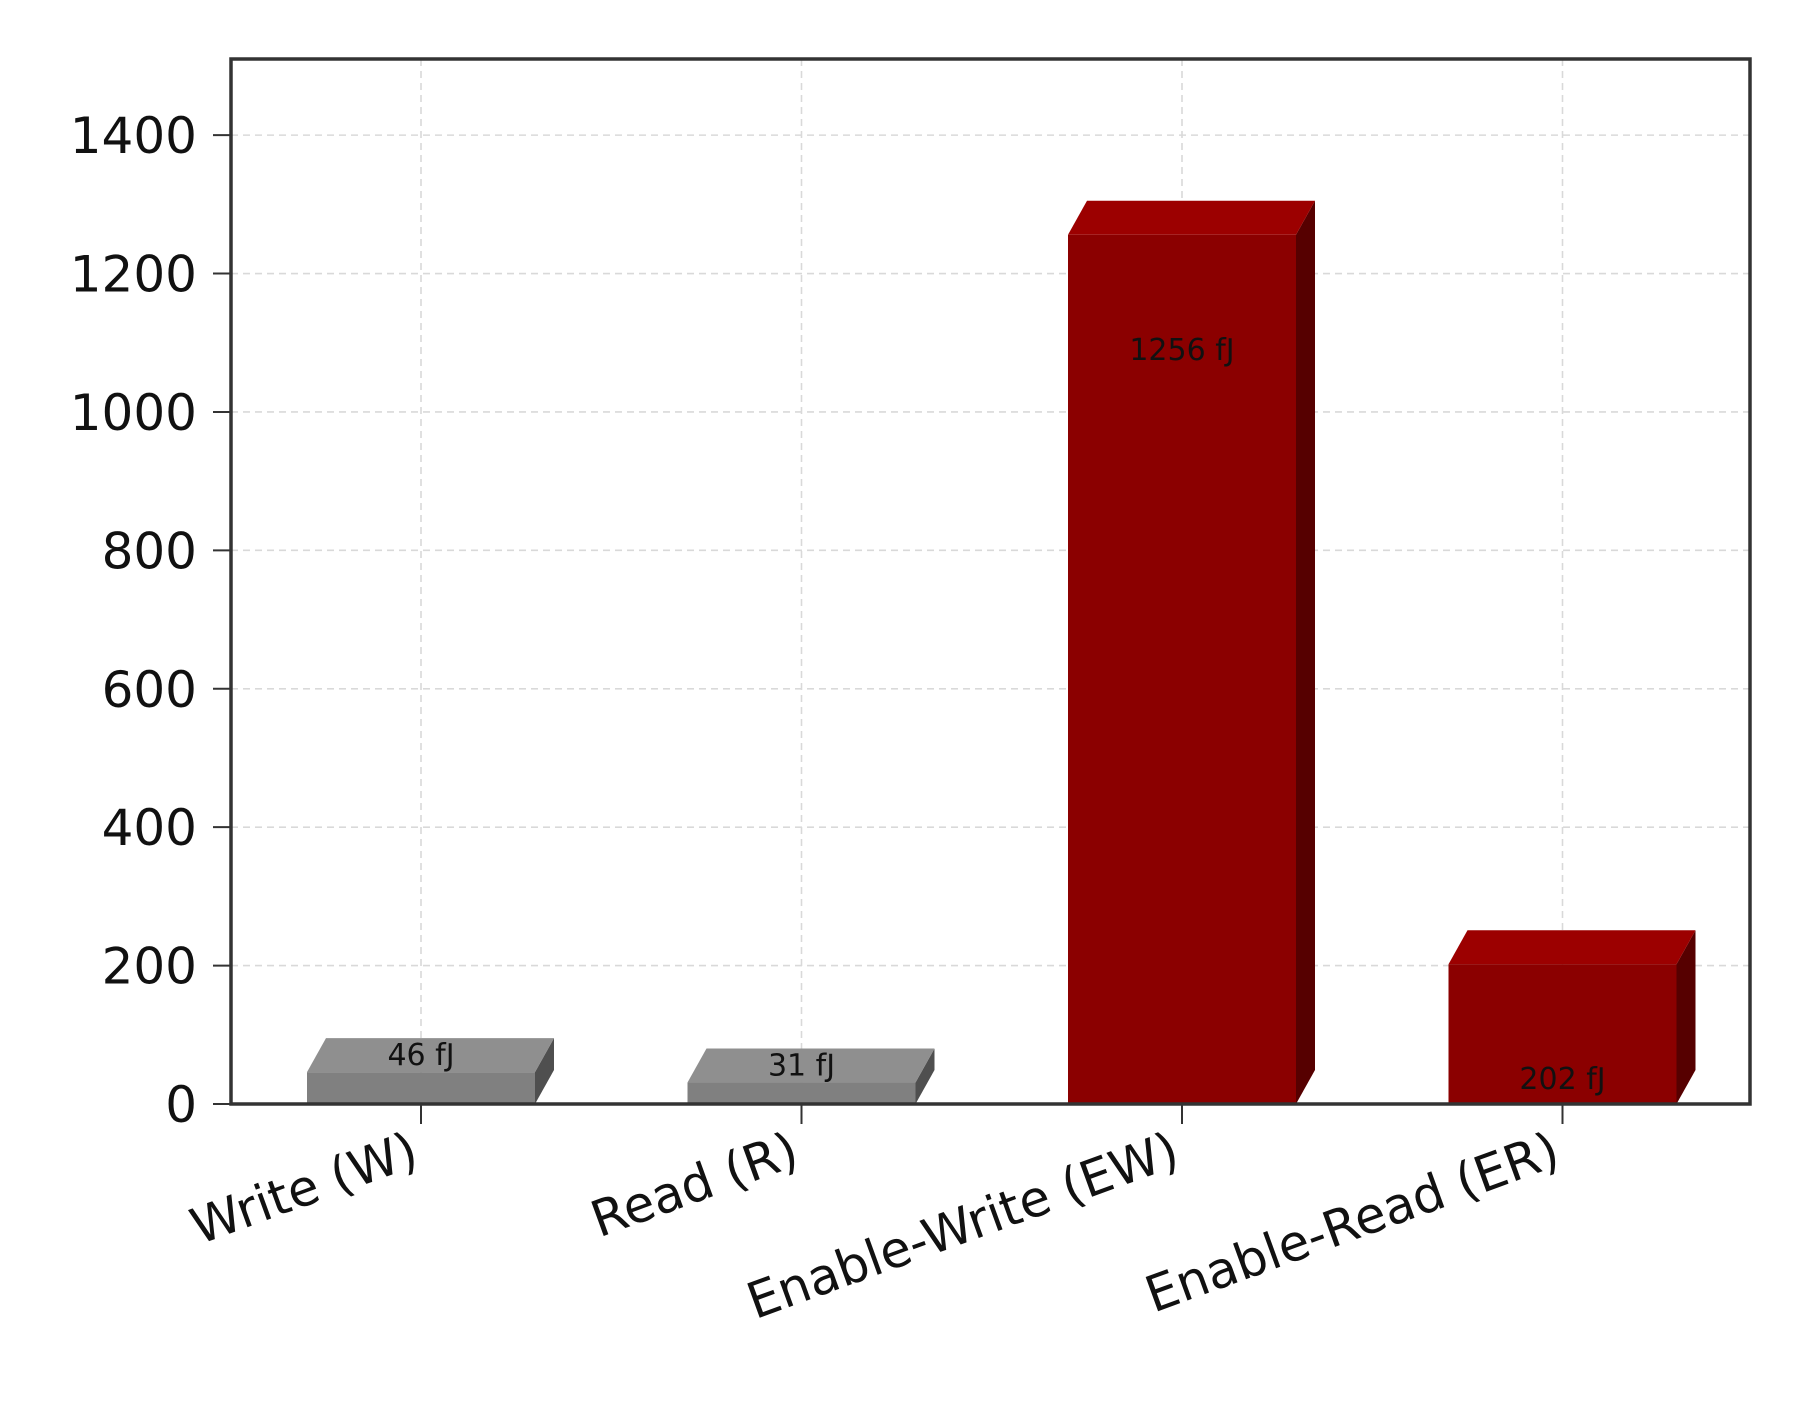  What do you see at coordinates (1352, 1222) in the screenshot?
I see `x-tick-label-3: Enable-Read (ER)` at bounding box center [1352, 1222].